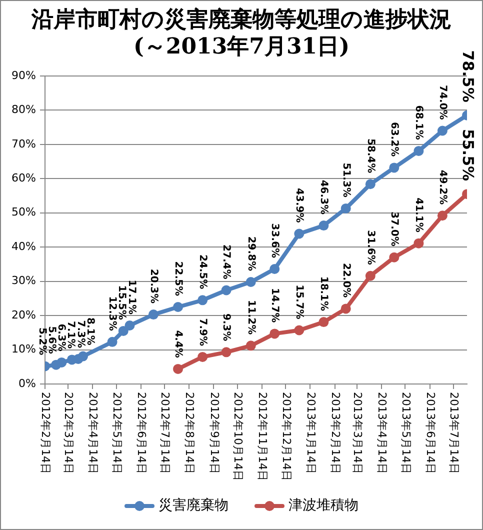 The width and height of the screenshot is (483, 530). I want to click on y-tick-label: 90%, so click(24, 75).